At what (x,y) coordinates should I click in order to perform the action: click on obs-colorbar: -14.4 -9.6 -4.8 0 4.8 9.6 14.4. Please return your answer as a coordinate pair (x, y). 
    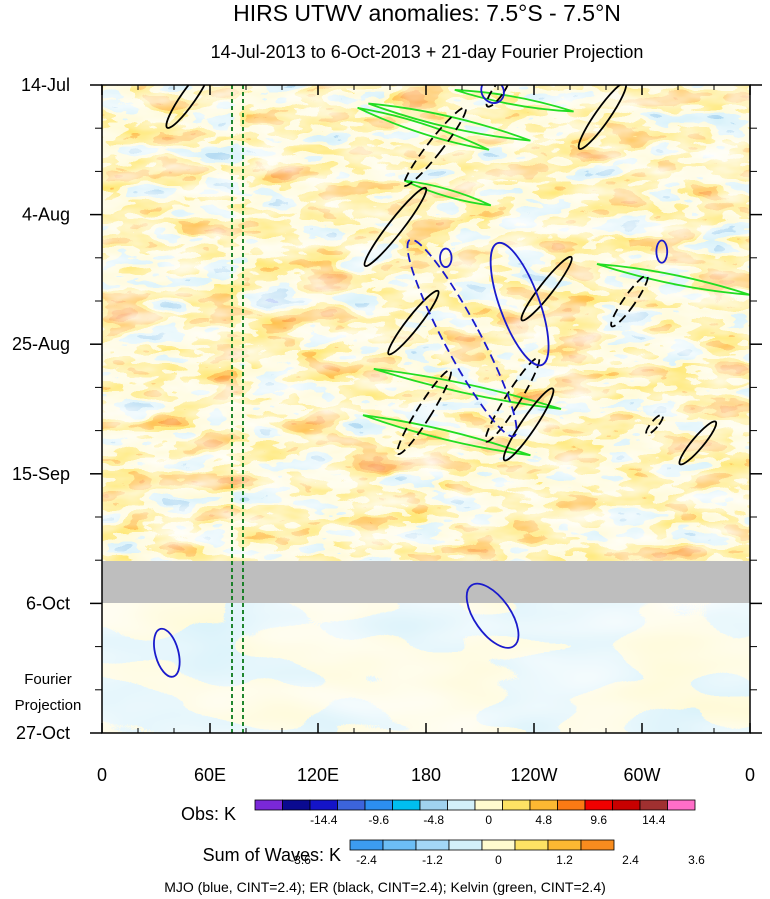
    Looking at the image, I should click on (475, 813).